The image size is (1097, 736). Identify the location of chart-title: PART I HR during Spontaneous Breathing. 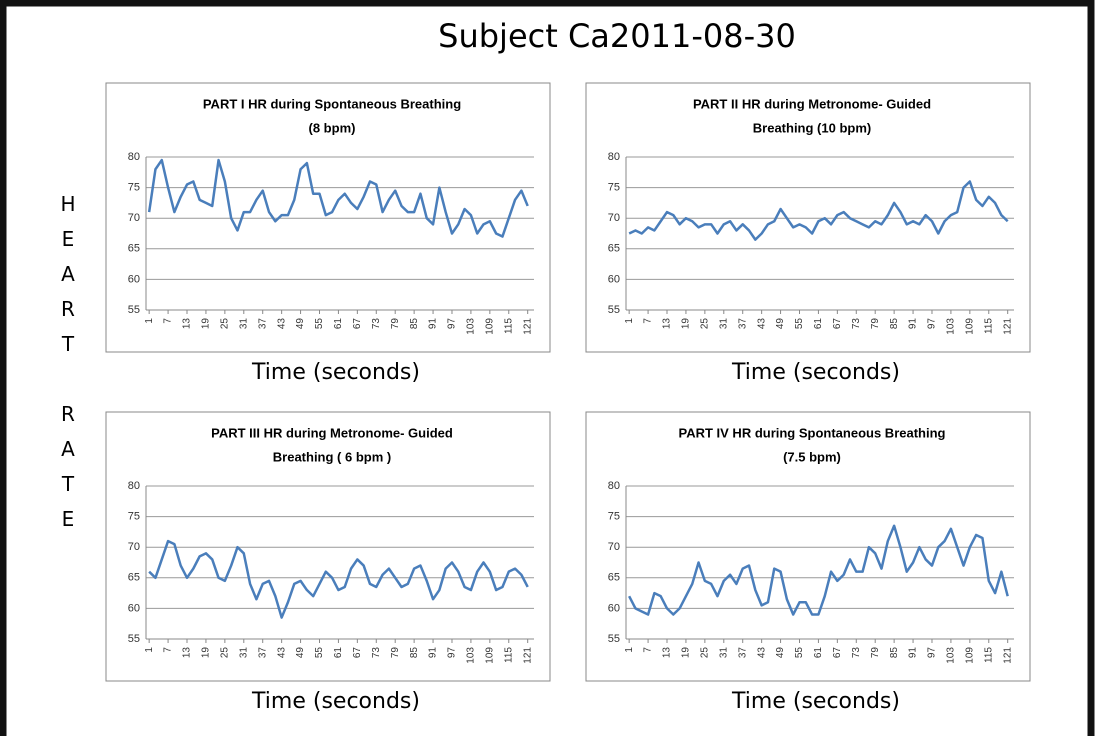
(332, 103).